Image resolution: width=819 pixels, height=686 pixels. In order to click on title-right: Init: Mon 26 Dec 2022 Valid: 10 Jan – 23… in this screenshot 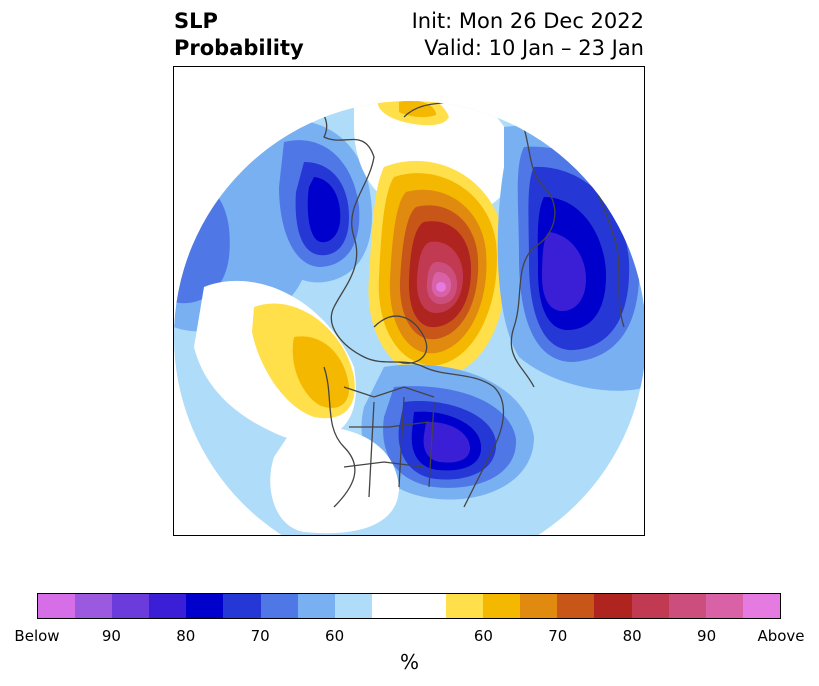, I will do `click(528, 35)`.